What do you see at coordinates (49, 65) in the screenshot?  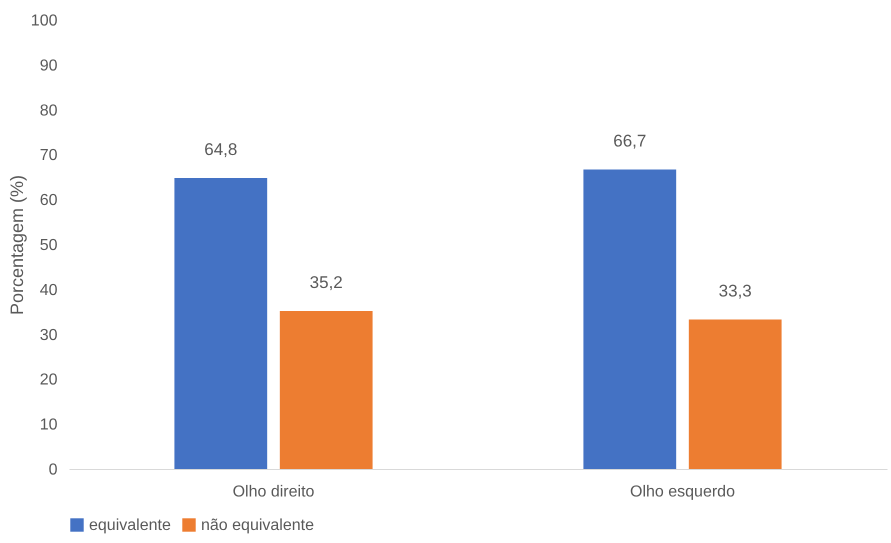 I see `y-tick-label: 90` at bounding box center [49, 65].